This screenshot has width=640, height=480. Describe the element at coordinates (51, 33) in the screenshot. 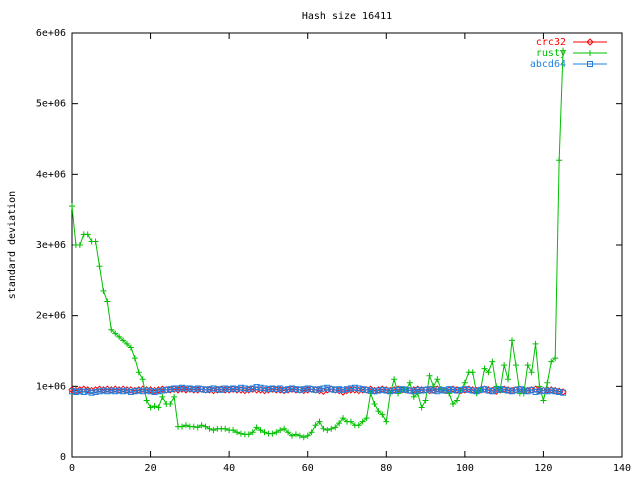

I see `y-tick-label: 6e+06` at that location.